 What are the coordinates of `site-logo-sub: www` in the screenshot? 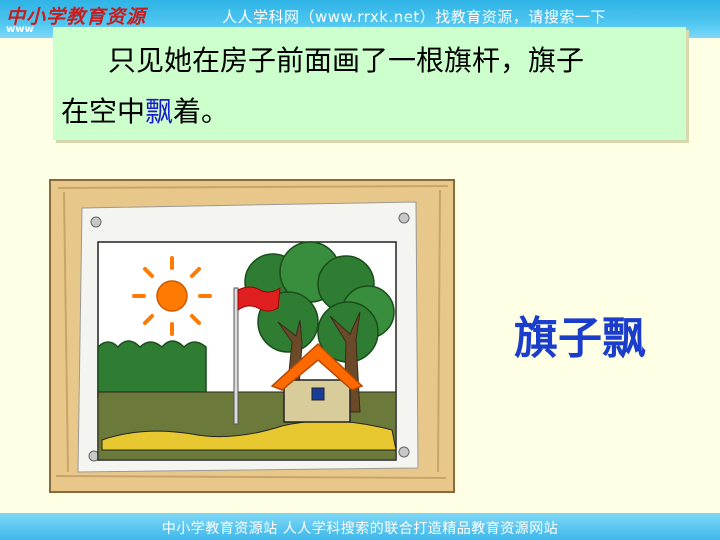 It's located at (20, 29).